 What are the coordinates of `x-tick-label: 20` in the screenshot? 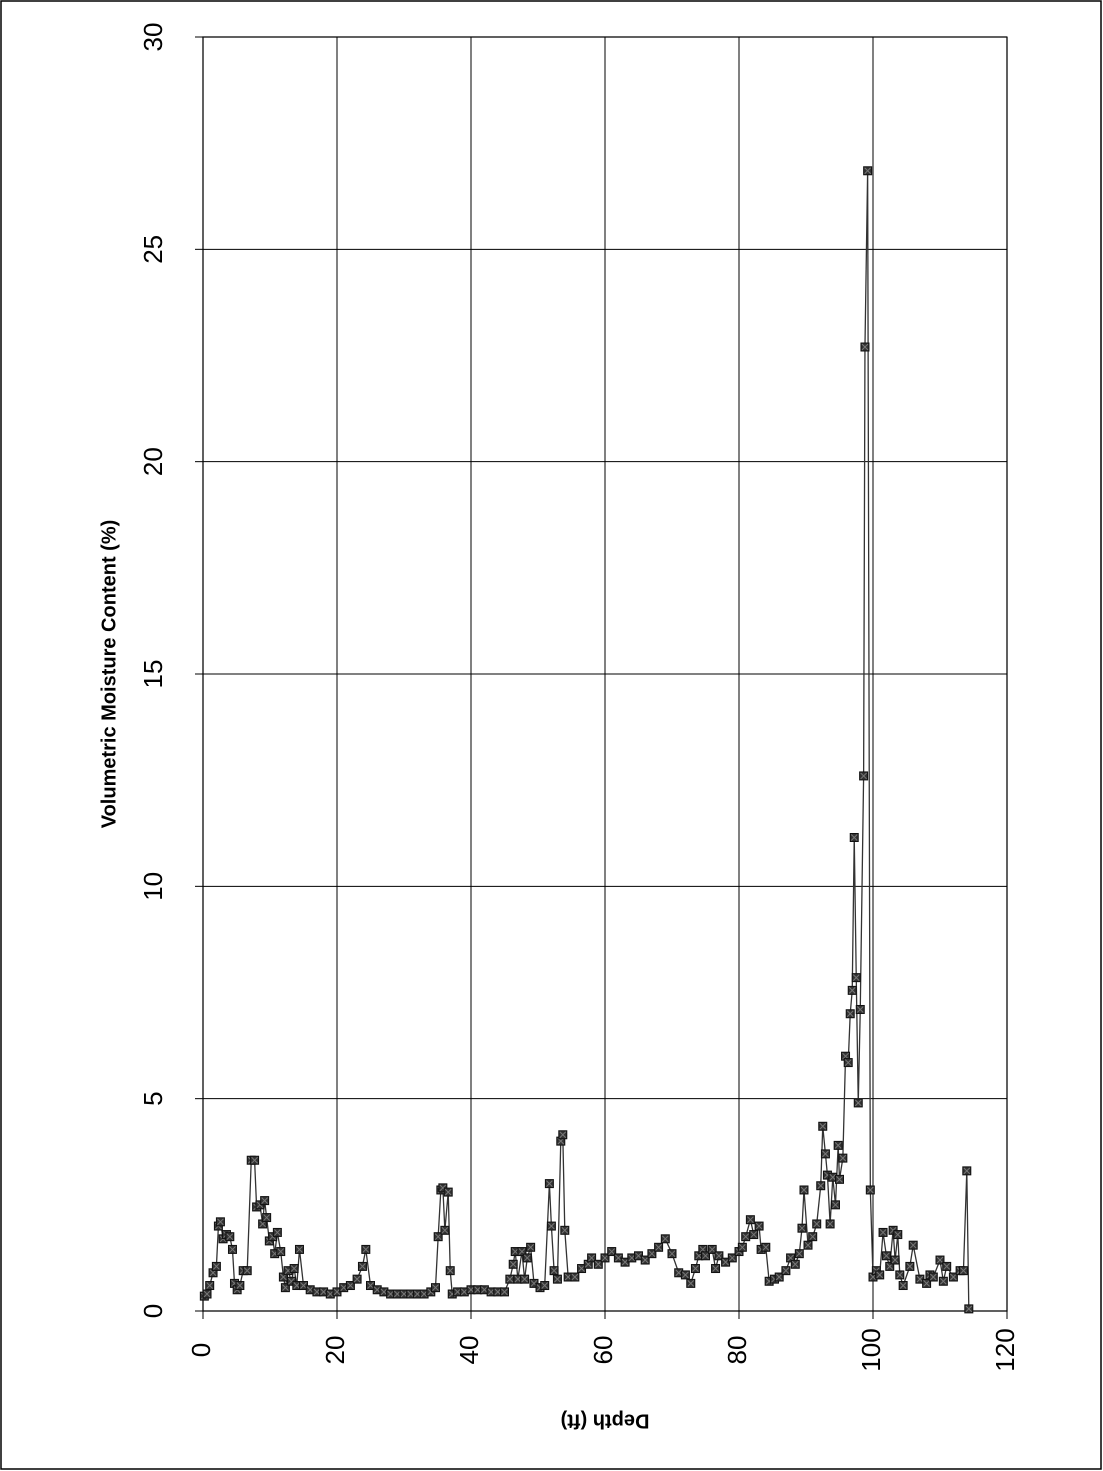 It's located at (335, 1350).